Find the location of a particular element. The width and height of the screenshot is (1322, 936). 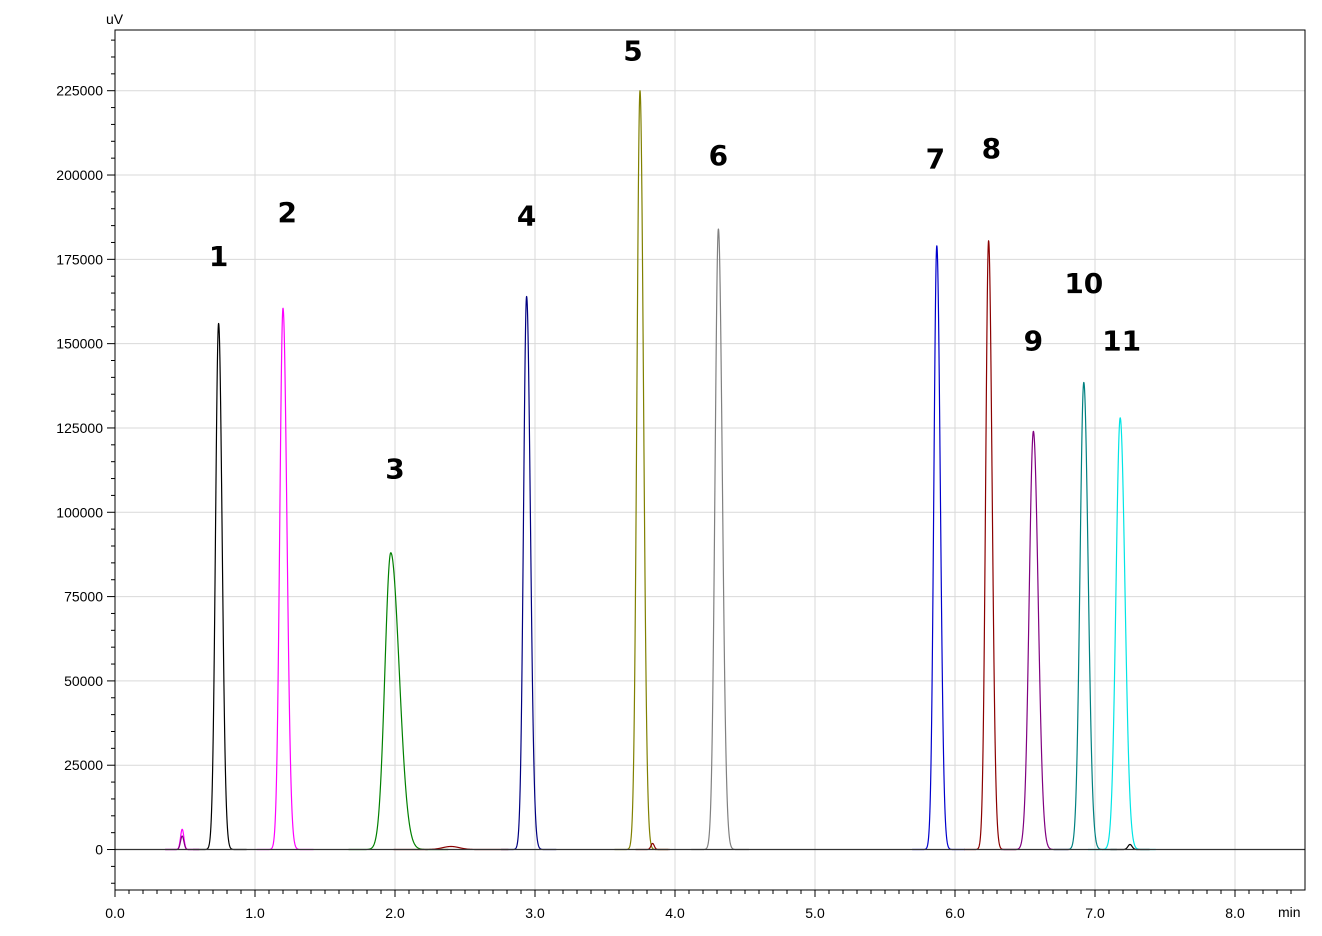

x-tick-label: 8.0 is located at coordinates (1235, 913).